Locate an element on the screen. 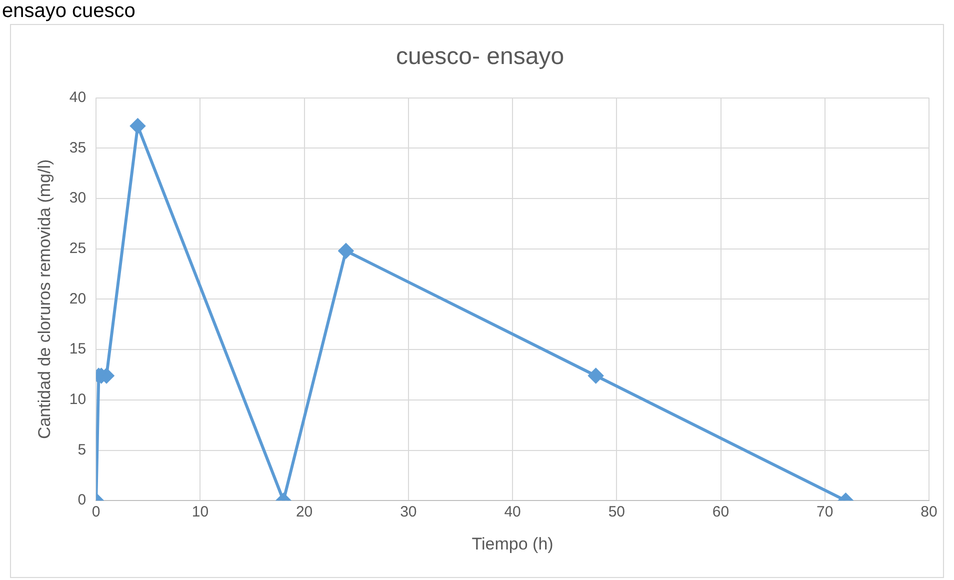 This screenshot has width=954, height=580. y-tick-label: 35 is located at coordinates (77, 147).